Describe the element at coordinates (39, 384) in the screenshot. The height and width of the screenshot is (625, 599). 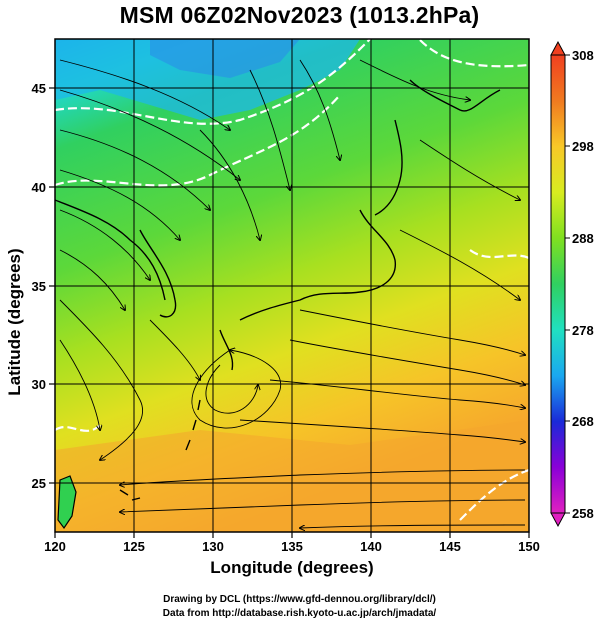
I see `y-tick-label: 30` at that location.